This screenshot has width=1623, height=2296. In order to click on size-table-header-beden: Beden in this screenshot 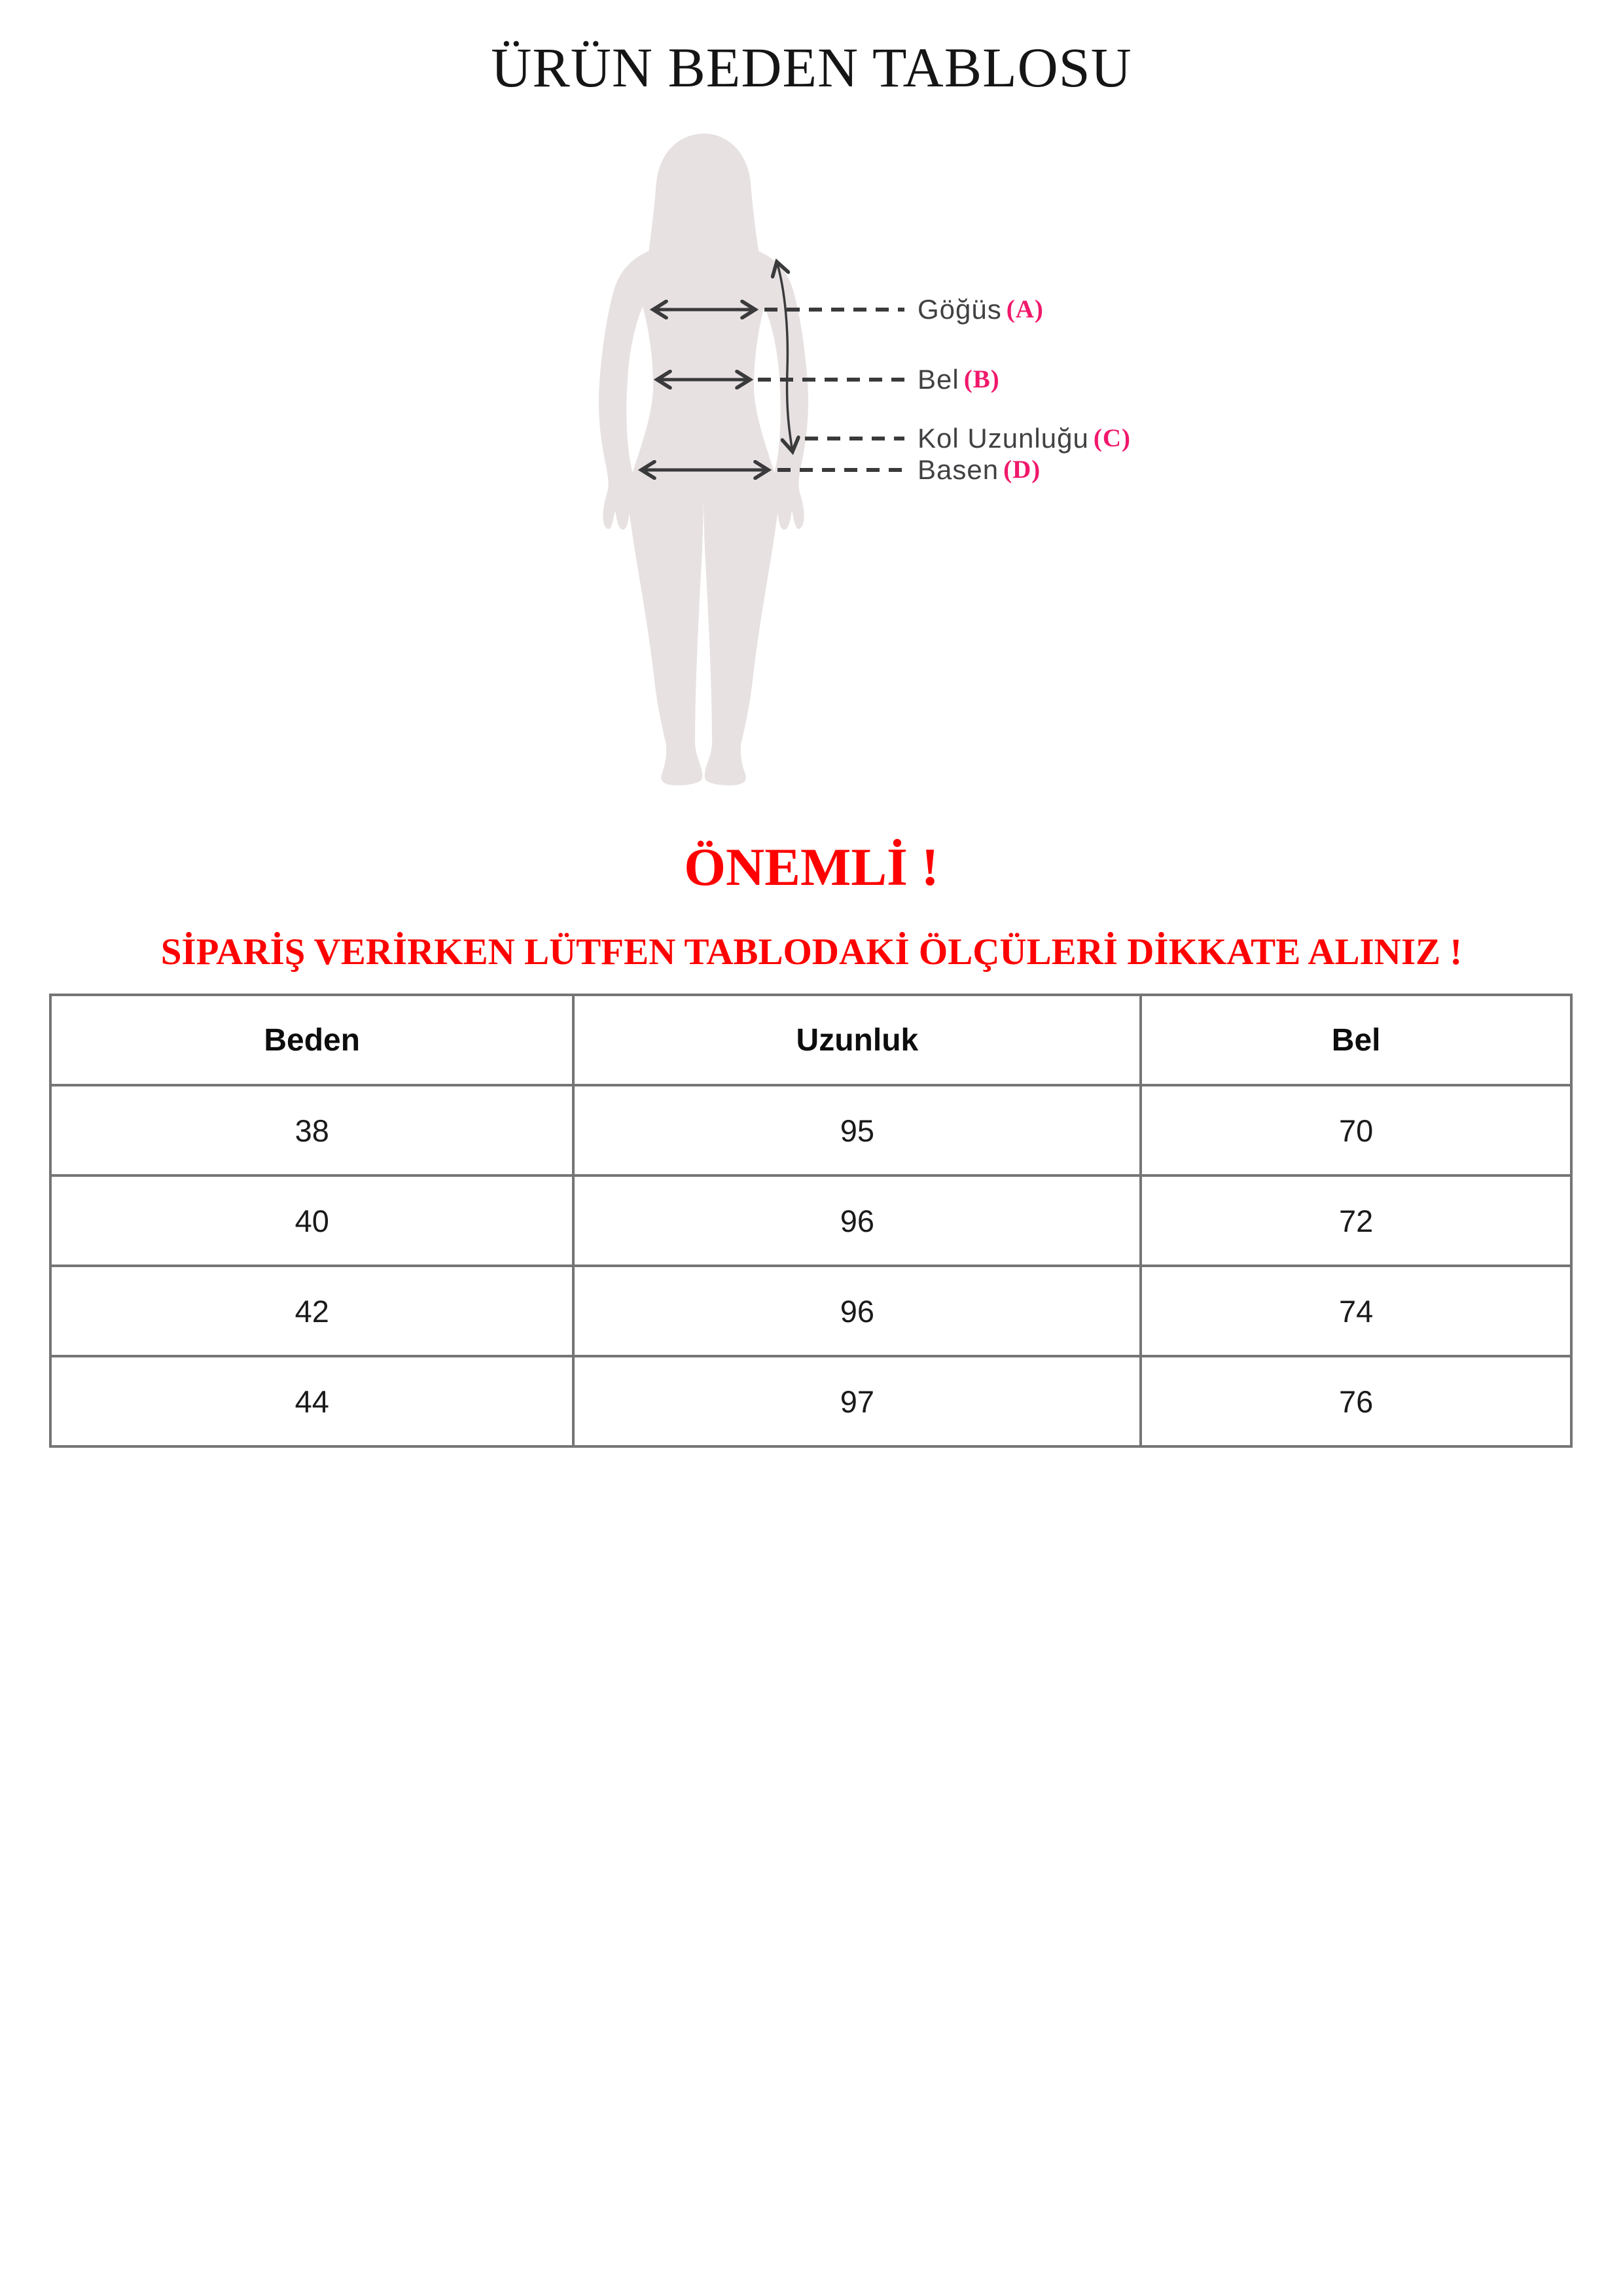, I will do `click(311, 1040)`.